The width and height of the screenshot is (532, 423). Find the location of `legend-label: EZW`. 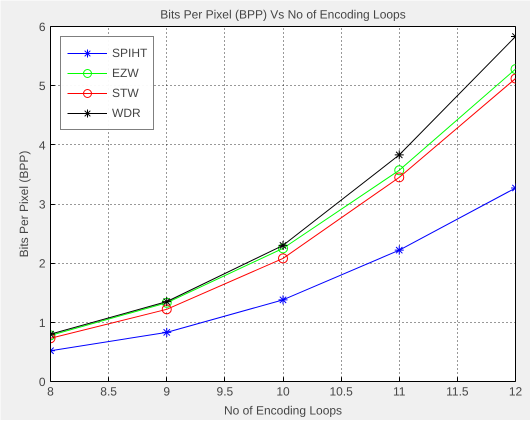

legend-label: EZW is located at coordinates (125, 73).